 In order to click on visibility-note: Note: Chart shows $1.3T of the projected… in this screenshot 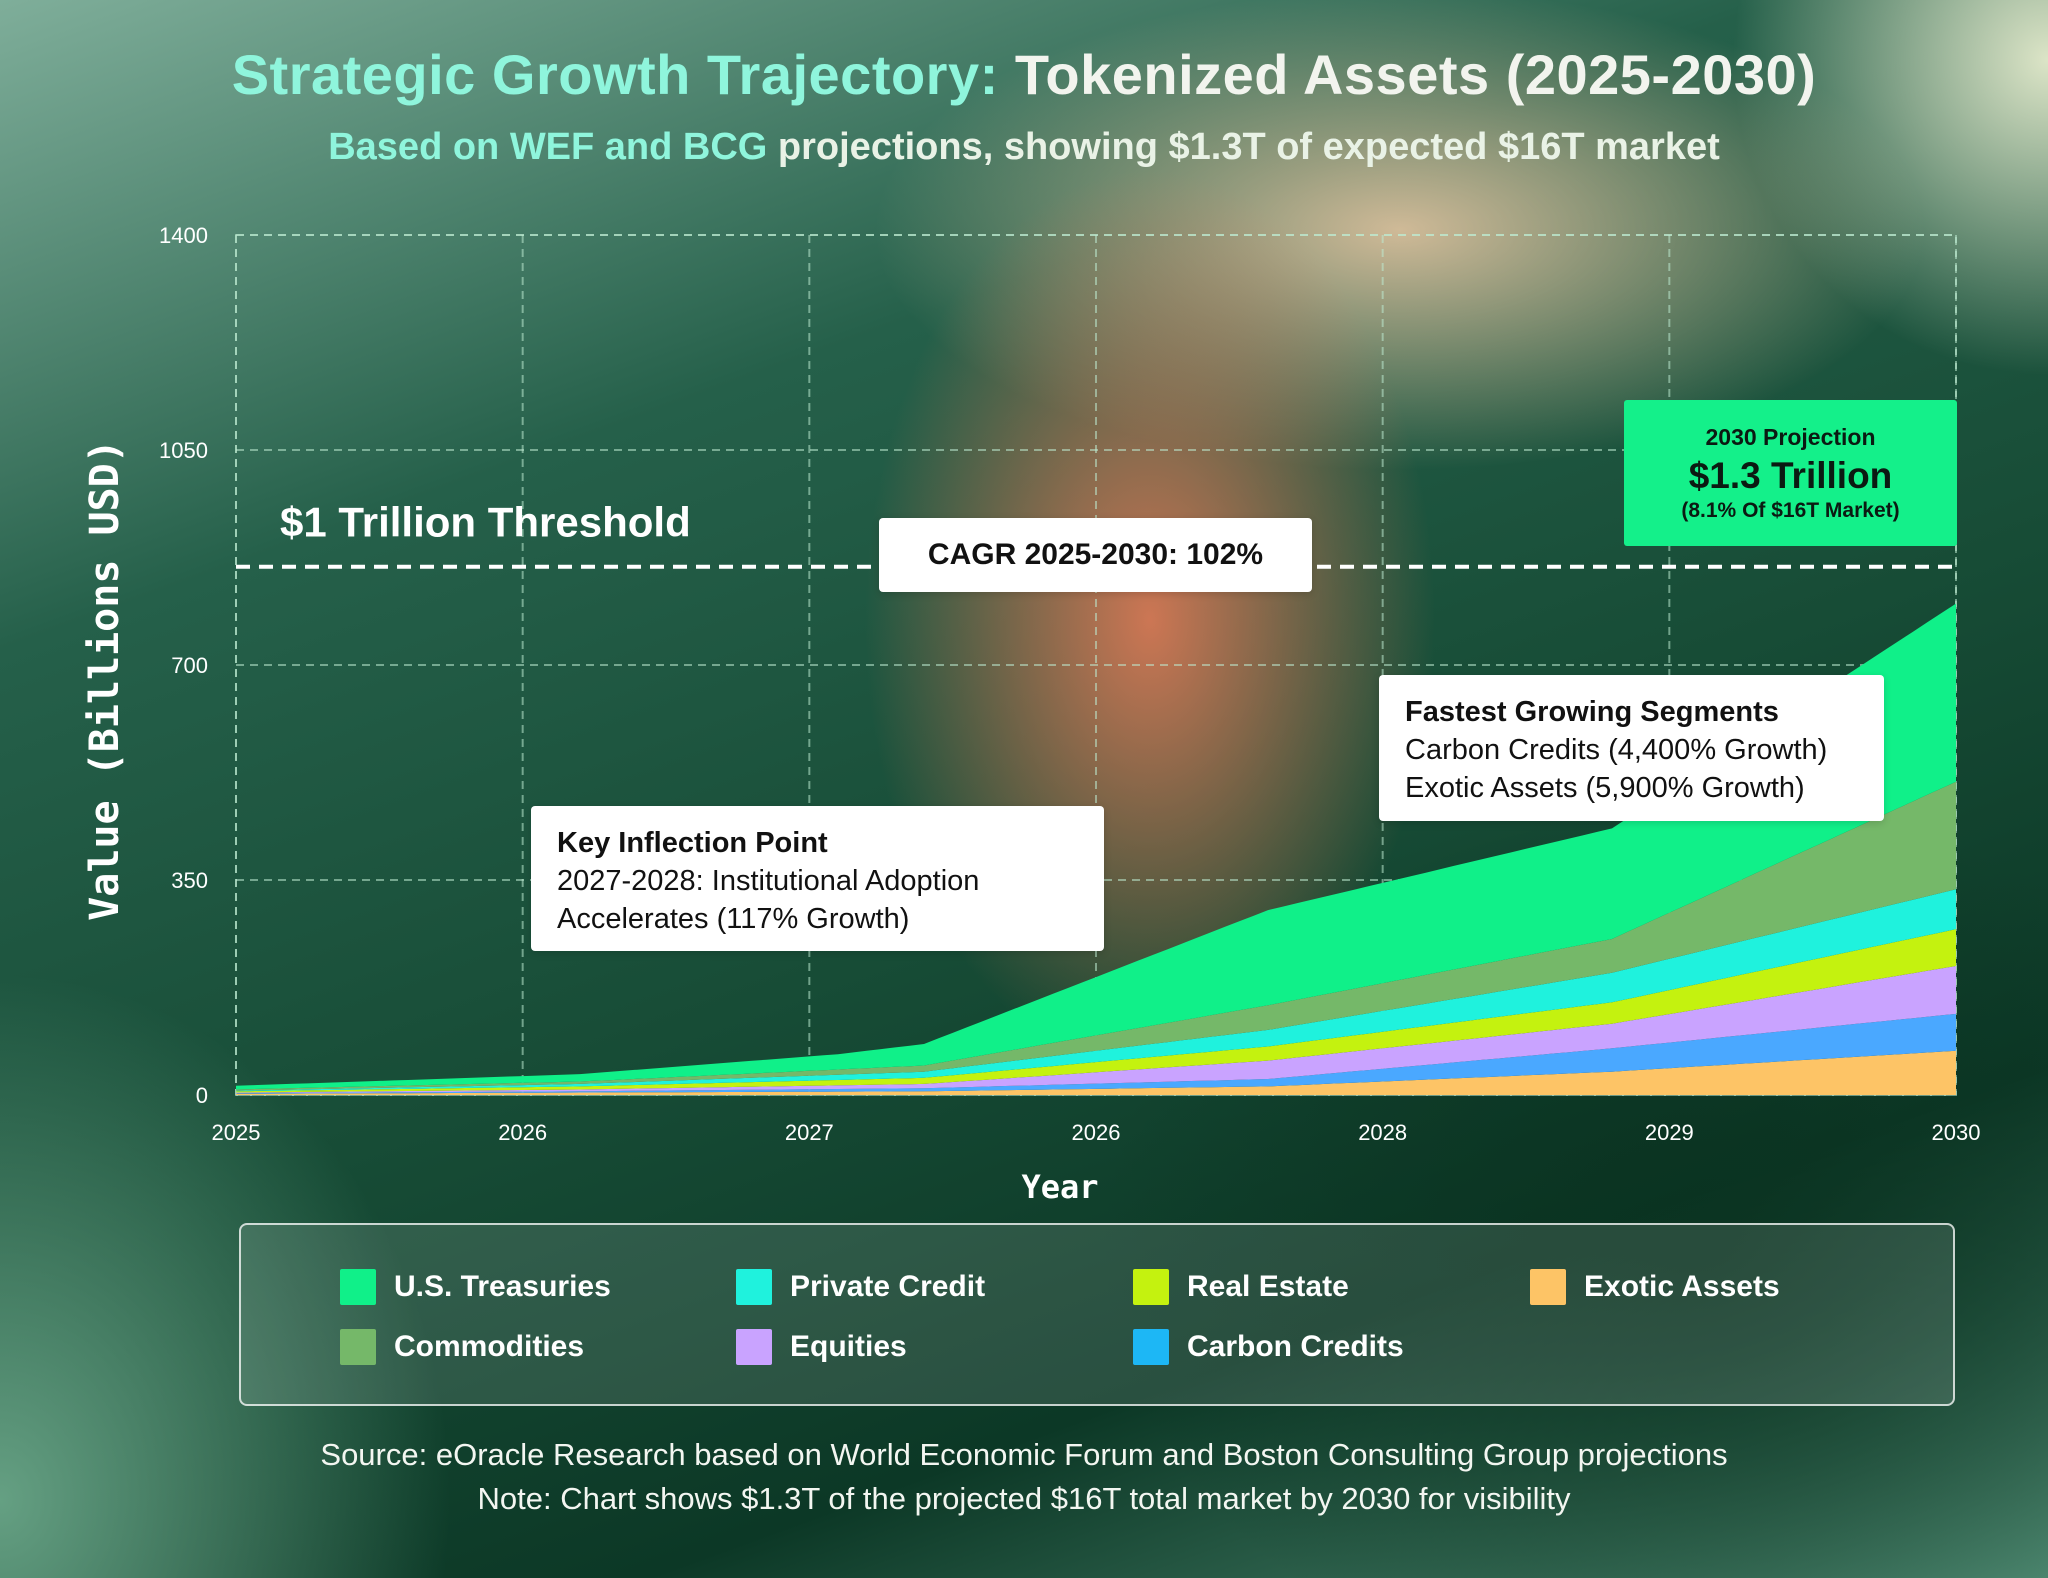, I will do `click(1024, 1498)`.